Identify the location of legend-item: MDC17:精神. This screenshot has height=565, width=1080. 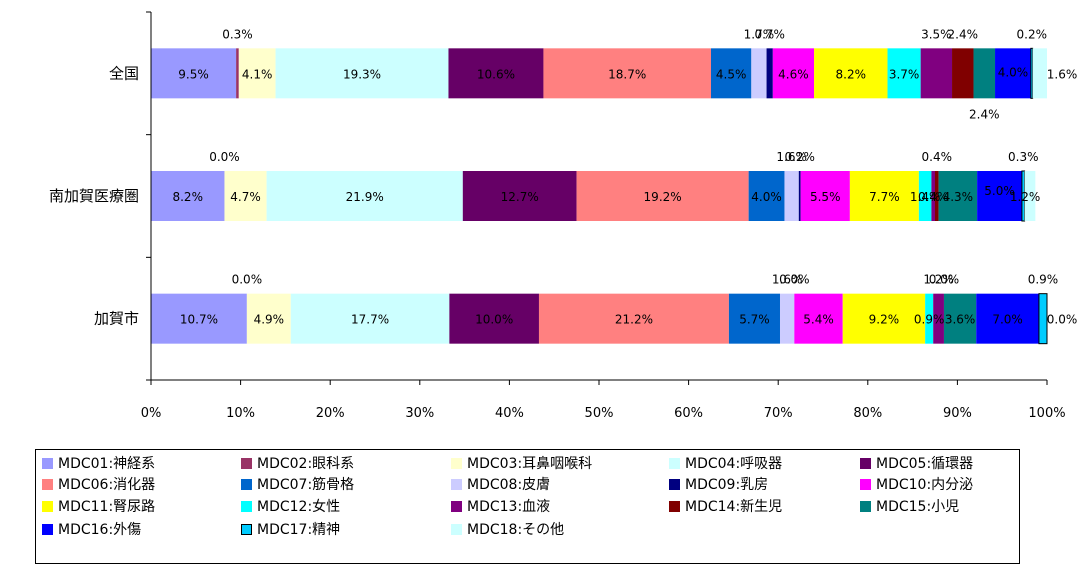
(290, 529).